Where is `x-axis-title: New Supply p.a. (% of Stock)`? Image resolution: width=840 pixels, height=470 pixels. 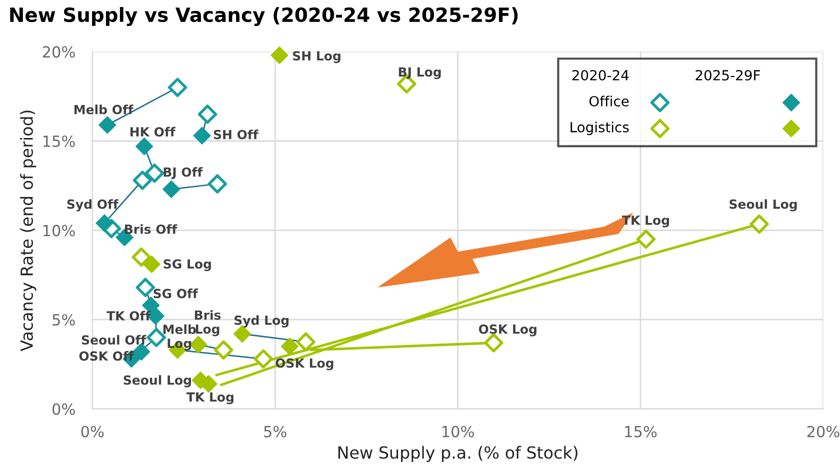
x-axis-title: New Supply p.a. (% of Stock) is located at coordinates (458, 454).